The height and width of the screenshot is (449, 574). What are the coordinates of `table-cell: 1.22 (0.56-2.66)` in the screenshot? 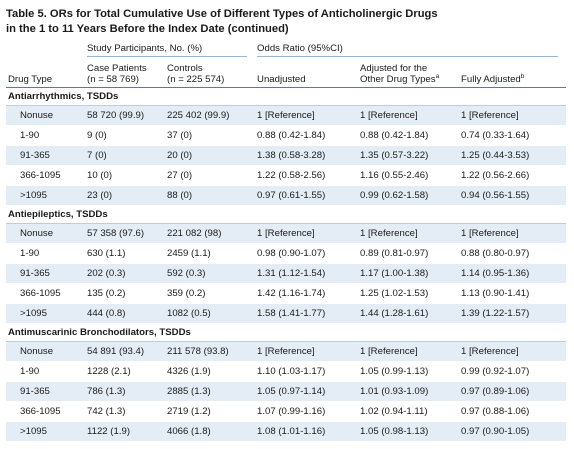 It's located at (513, 175).